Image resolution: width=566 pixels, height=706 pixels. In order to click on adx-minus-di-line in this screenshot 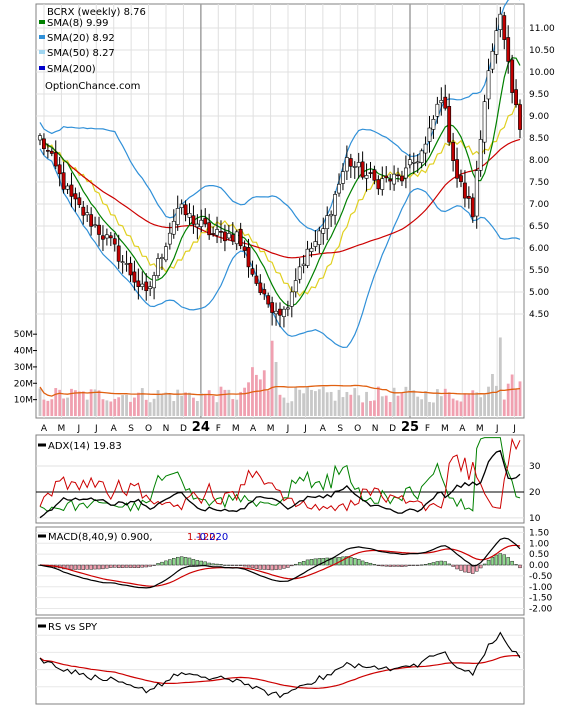, I will do `click(280, 474)`.